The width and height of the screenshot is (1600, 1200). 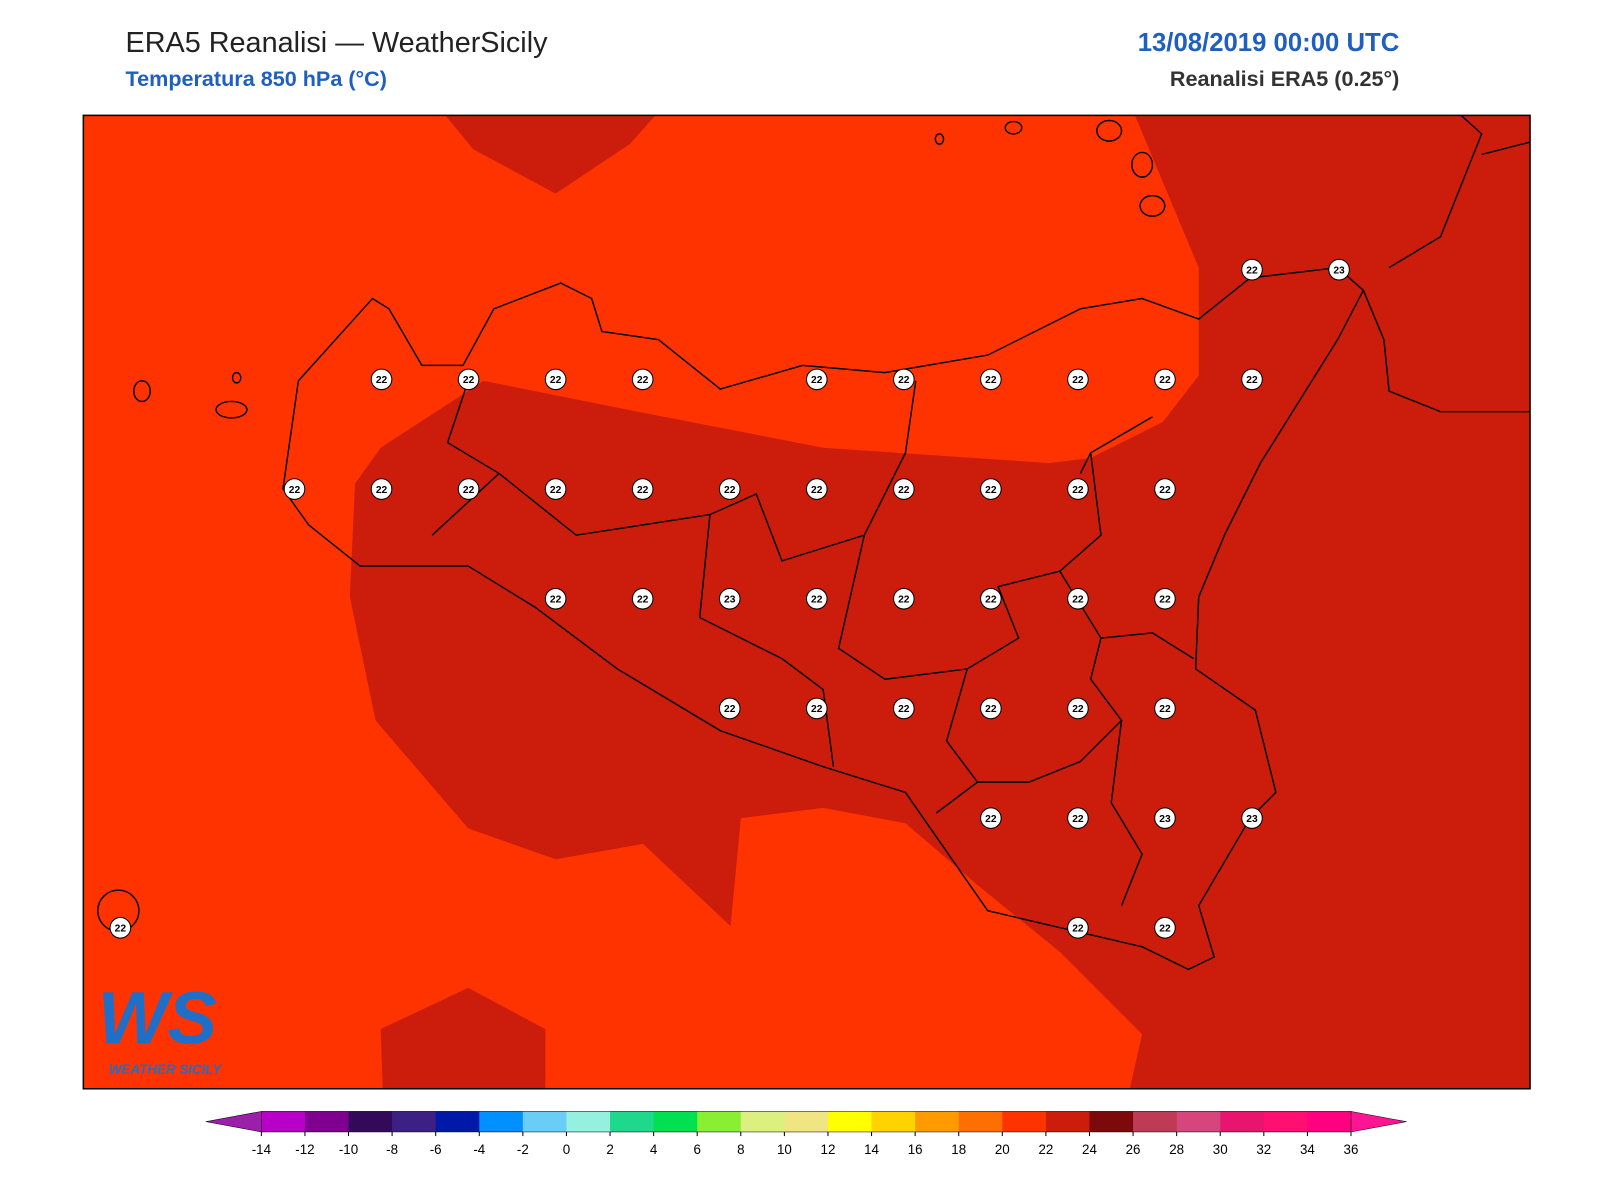 What do you see at coordinates (165, 1069) in the screenshot?
I see `logo-text: WEATHER SICILY` at bounding box center [165, 1069].